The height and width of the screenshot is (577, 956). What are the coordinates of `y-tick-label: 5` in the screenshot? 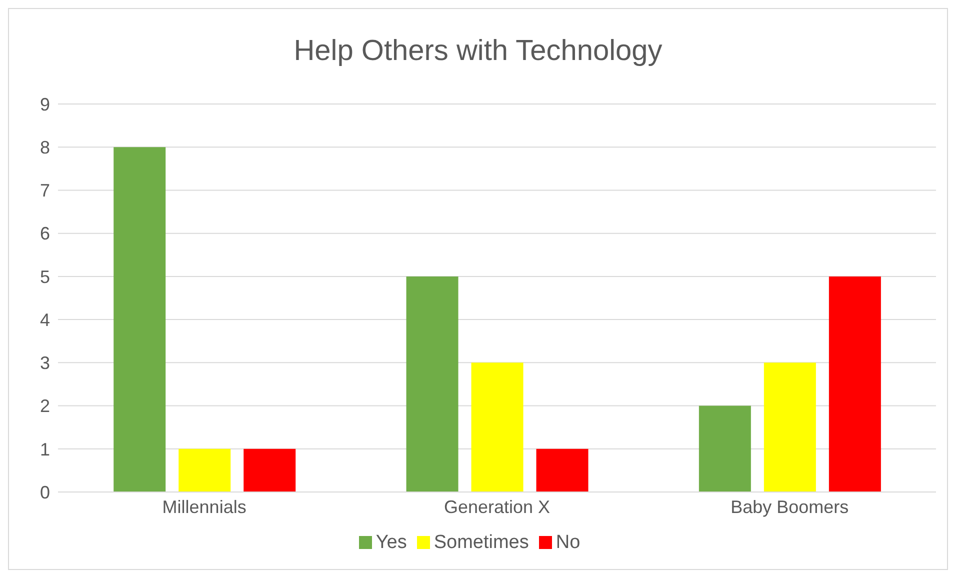 It's located at (45, 276).